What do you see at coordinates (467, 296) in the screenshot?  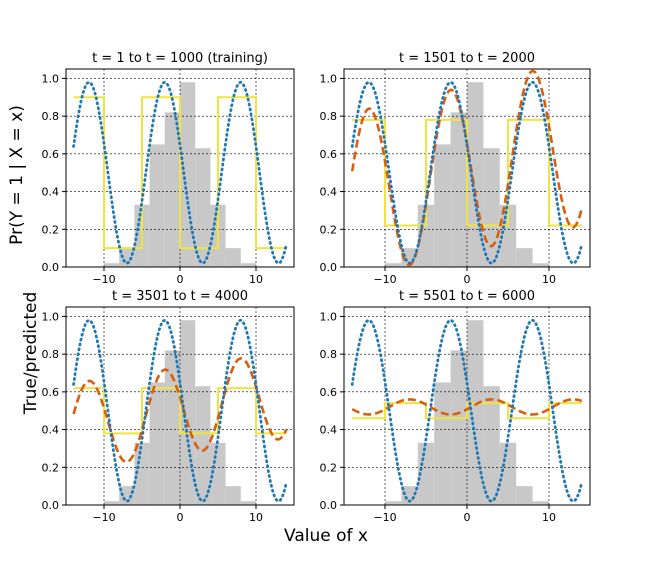 I see `subplot-title: t = 5501 to t = 6000` at bounding box center [467, 296].